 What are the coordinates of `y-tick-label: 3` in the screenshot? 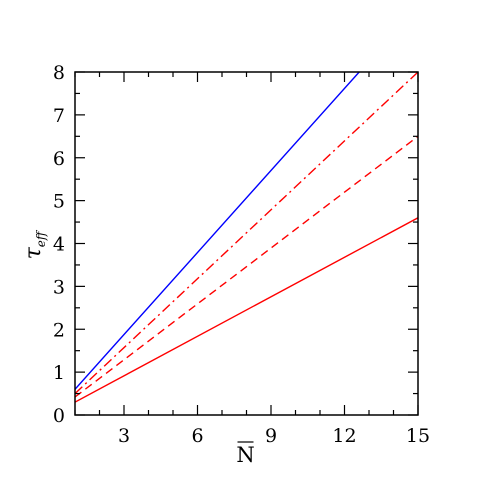 It's located at (59, 287).